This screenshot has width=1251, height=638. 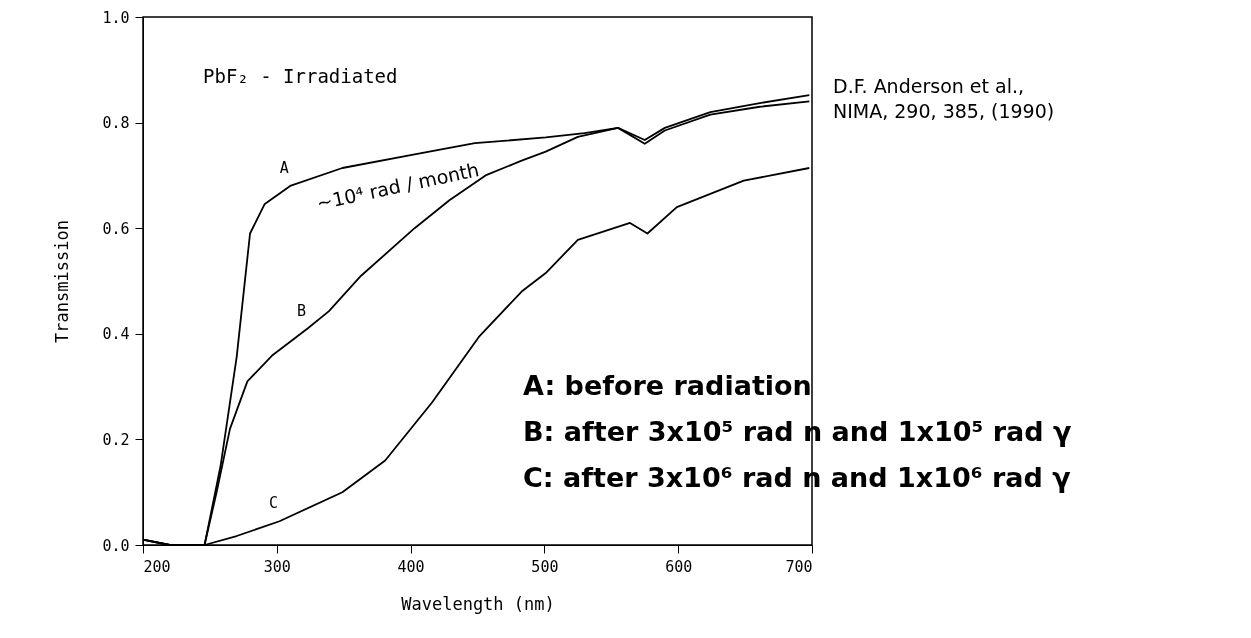 What do you see at coordinates (62, 281) in the screenshot?
I see `y-axis-title: Transmission` at bounding box center [62, 281].